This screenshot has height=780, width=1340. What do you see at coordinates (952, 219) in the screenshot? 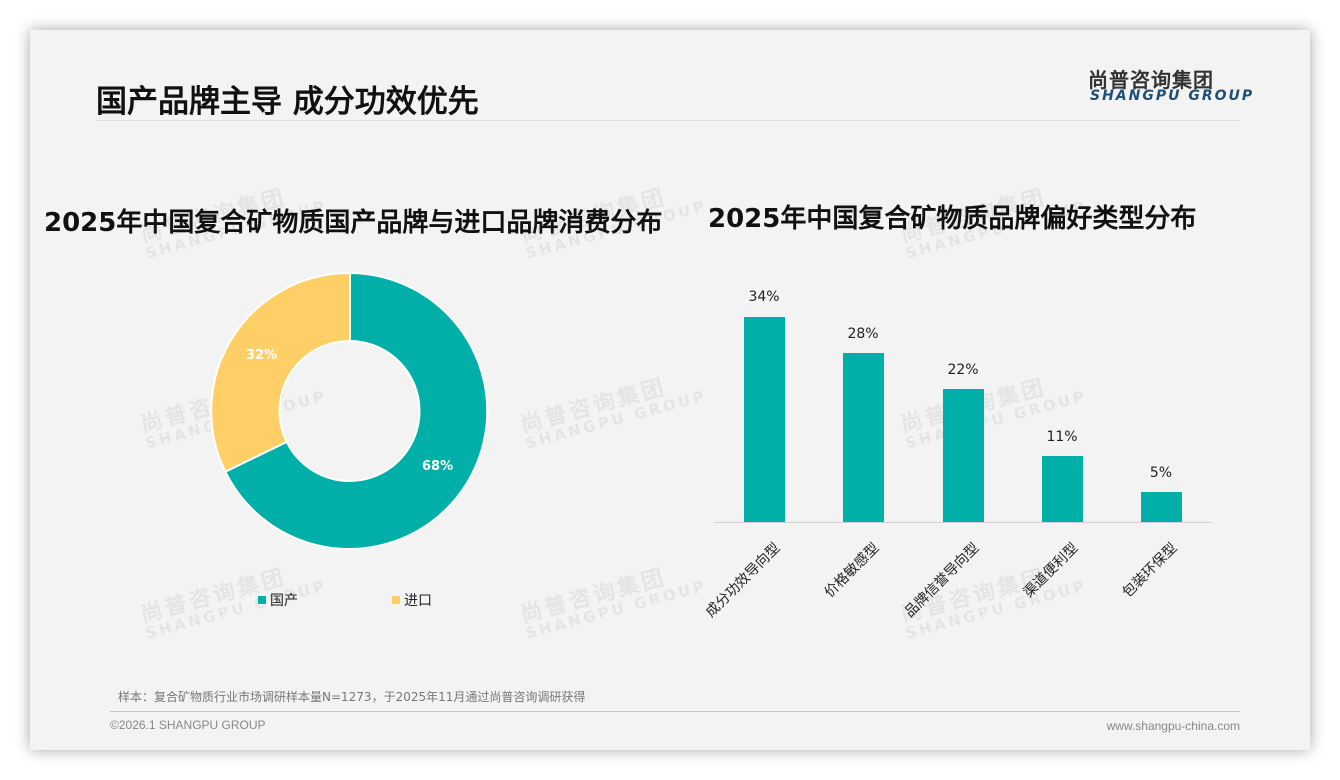
I see `bar-chart-title: 2025年中国复合矿物质品牌偏好类型分布` at bounding box center [952, 219].